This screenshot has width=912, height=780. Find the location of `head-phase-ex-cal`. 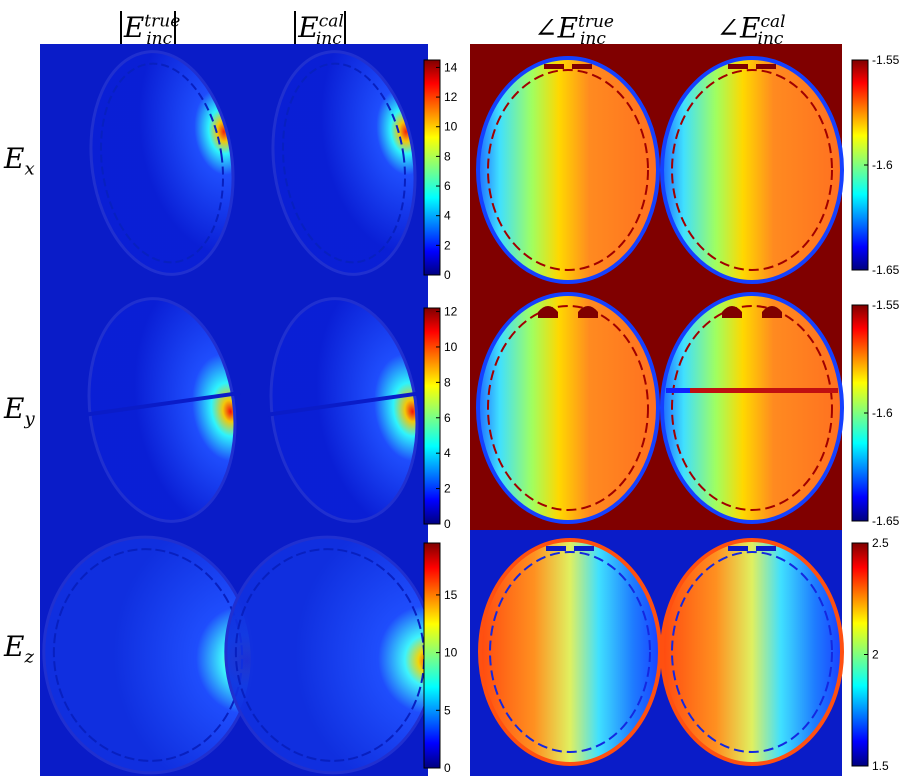

head-phase-ex-cal is located at coordinates (752, 170).